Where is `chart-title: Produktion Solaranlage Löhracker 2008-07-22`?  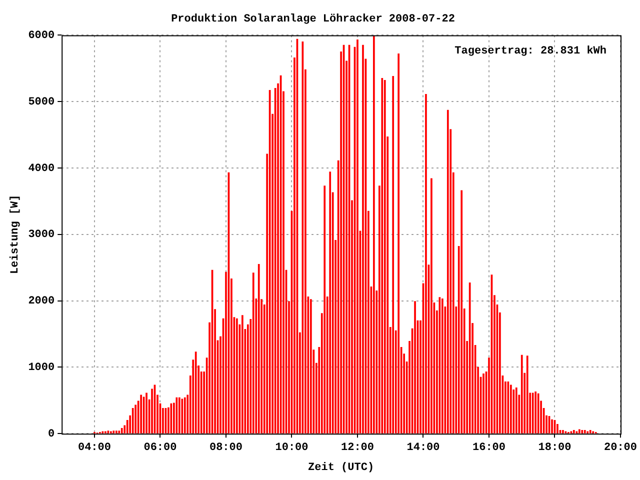 chart-title: Produktion Solaranlage Löhracker 2008-07-22 is located at coordinates (313, 19).